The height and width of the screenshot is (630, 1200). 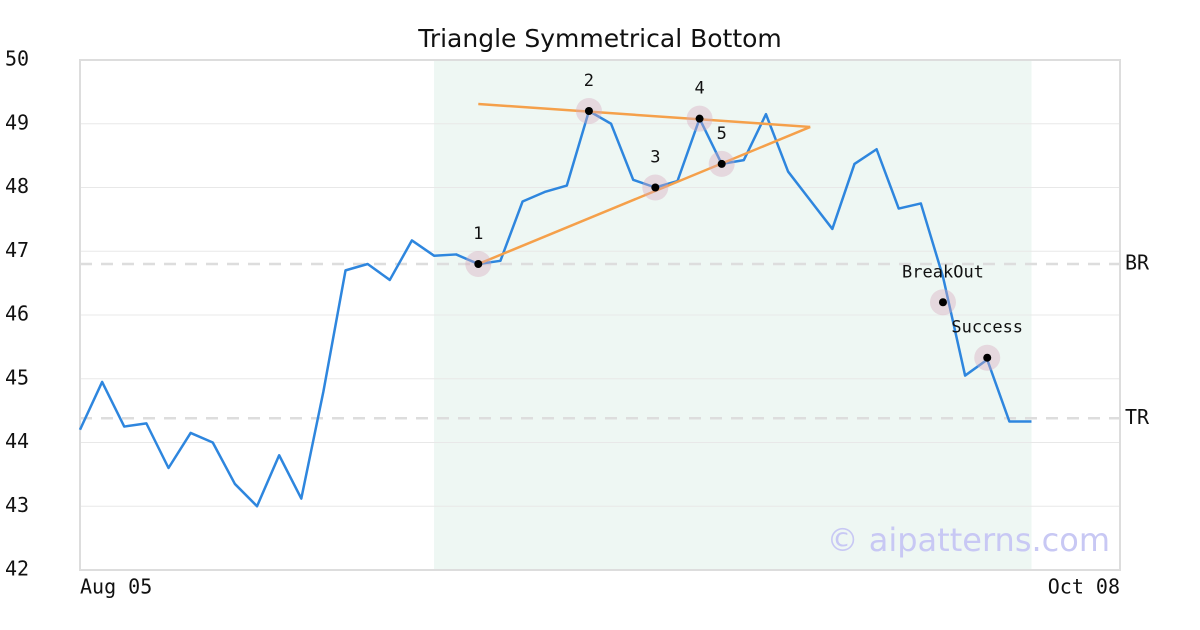 What do you see at coordinates (1137, 263) in the screenshot?
I see `level-label: BR` at bounding box center [1137, 263].